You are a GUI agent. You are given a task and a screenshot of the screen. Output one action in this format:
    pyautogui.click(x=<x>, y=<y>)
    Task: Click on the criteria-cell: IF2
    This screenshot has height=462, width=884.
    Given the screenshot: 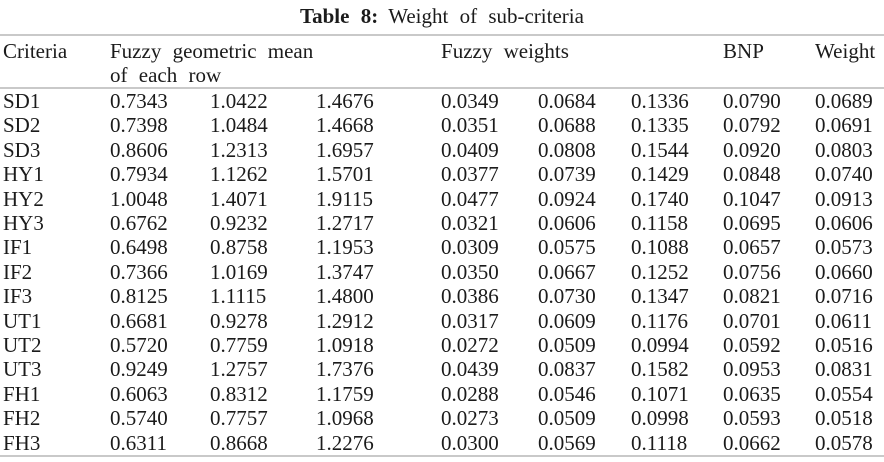 What is the action you would take?
    pyautogui.click(x=18, y=271)
    